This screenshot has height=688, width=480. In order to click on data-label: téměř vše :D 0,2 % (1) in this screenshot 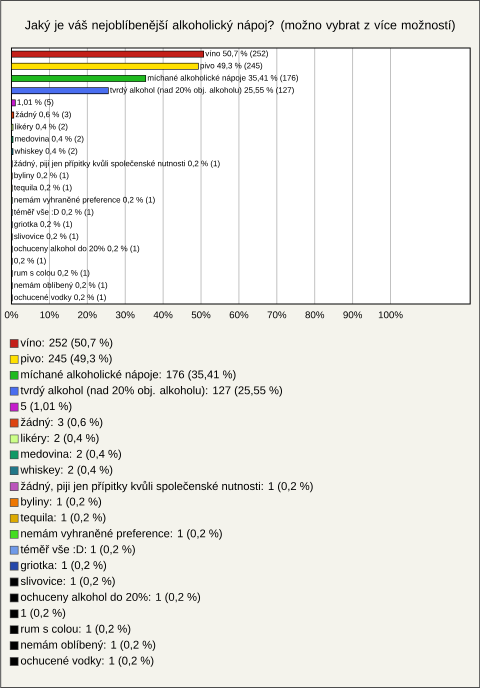, I will do `click(54, 212)`.